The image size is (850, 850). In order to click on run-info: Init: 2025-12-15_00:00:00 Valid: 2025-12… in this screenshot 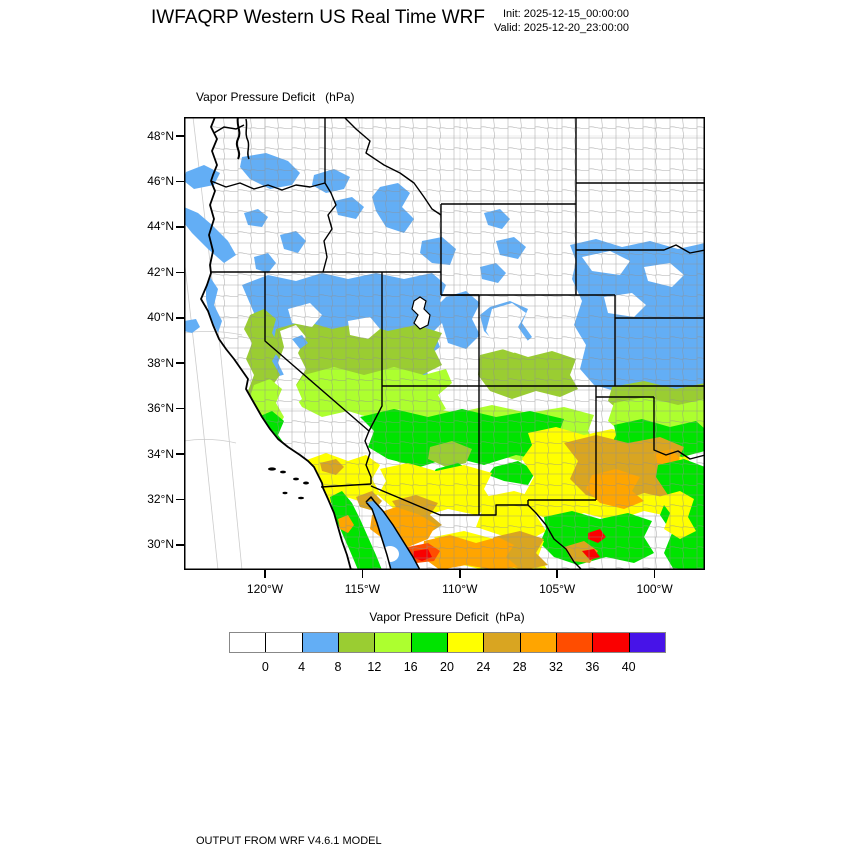, I will do `click(561, 21)`.